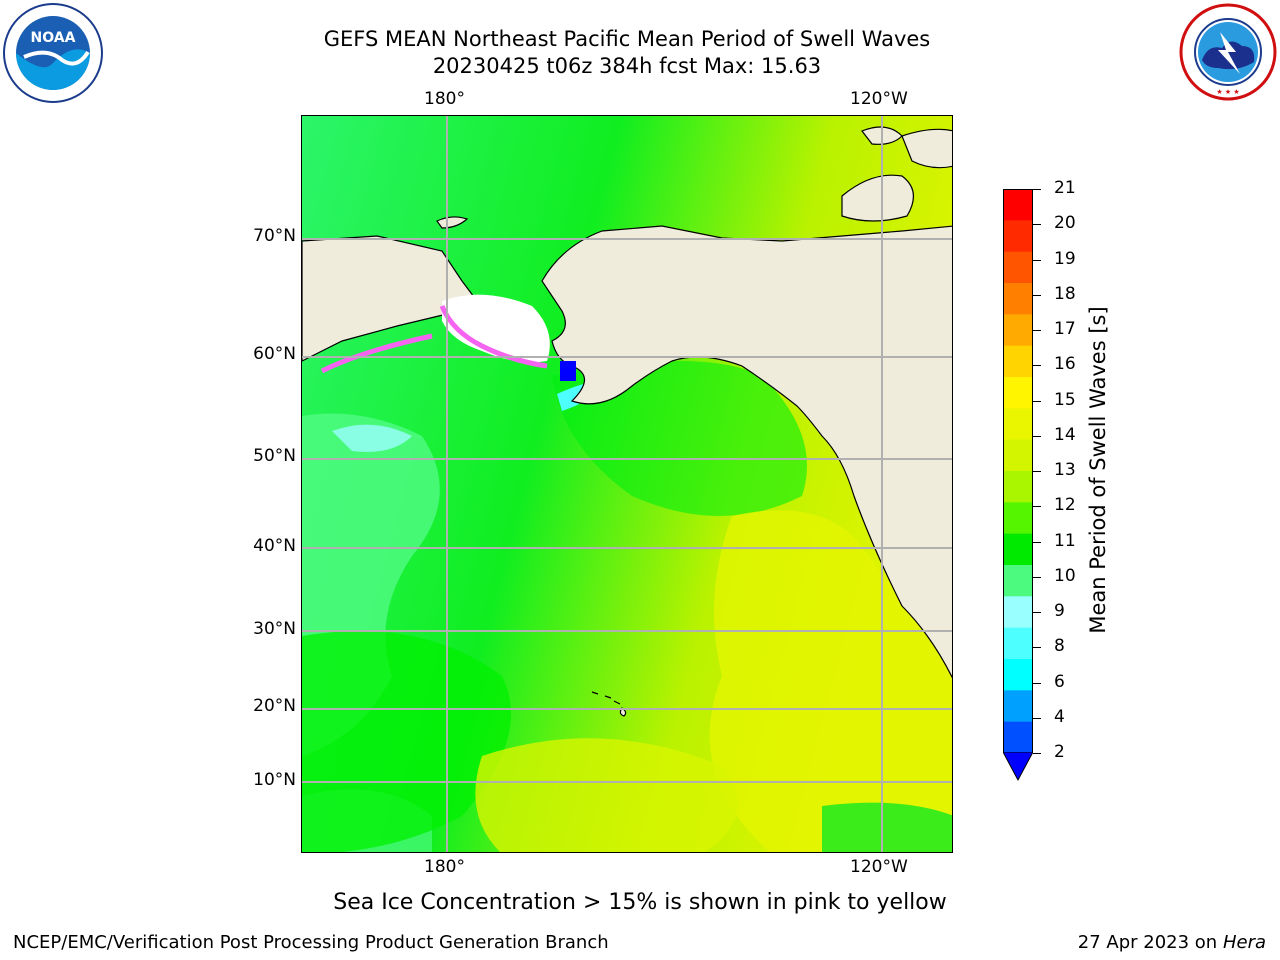 Image resolution: width=1280 pixels, height=960 pixels. Describe the element at coordinates (274, 780) in the screenshot. I see `lat-label-10n: 10°N` at that location.